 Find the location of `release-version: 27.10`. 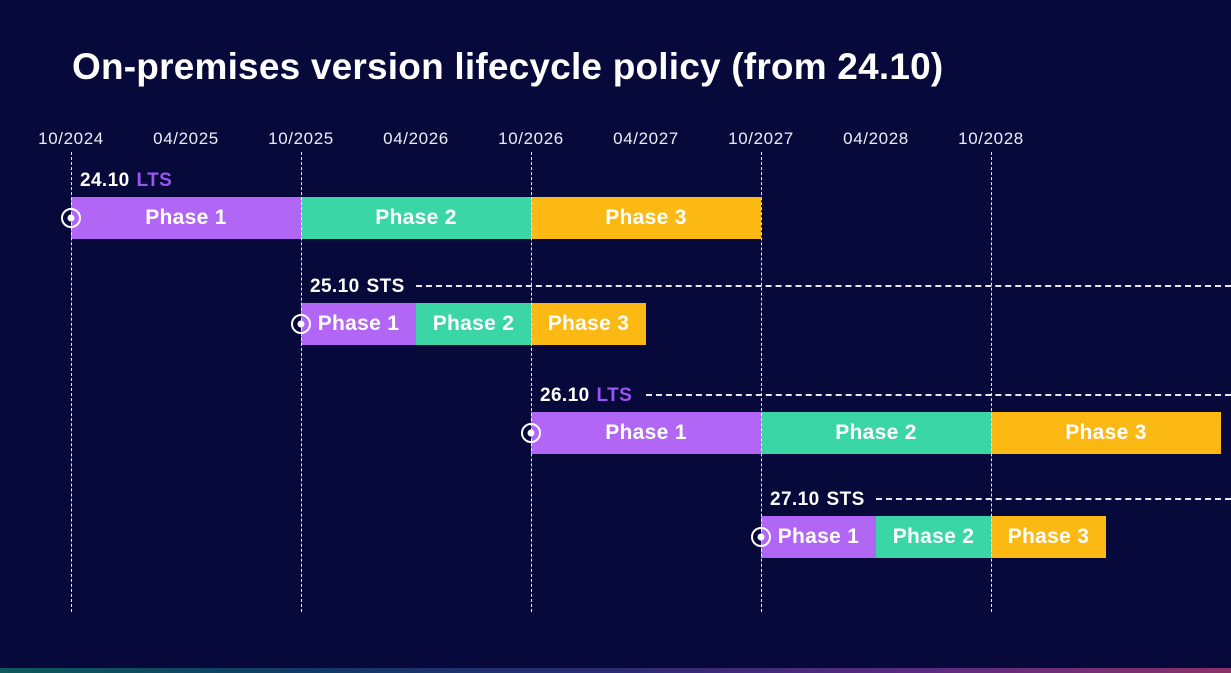

release-version: 27.10 is located at coordinates (795, 499).